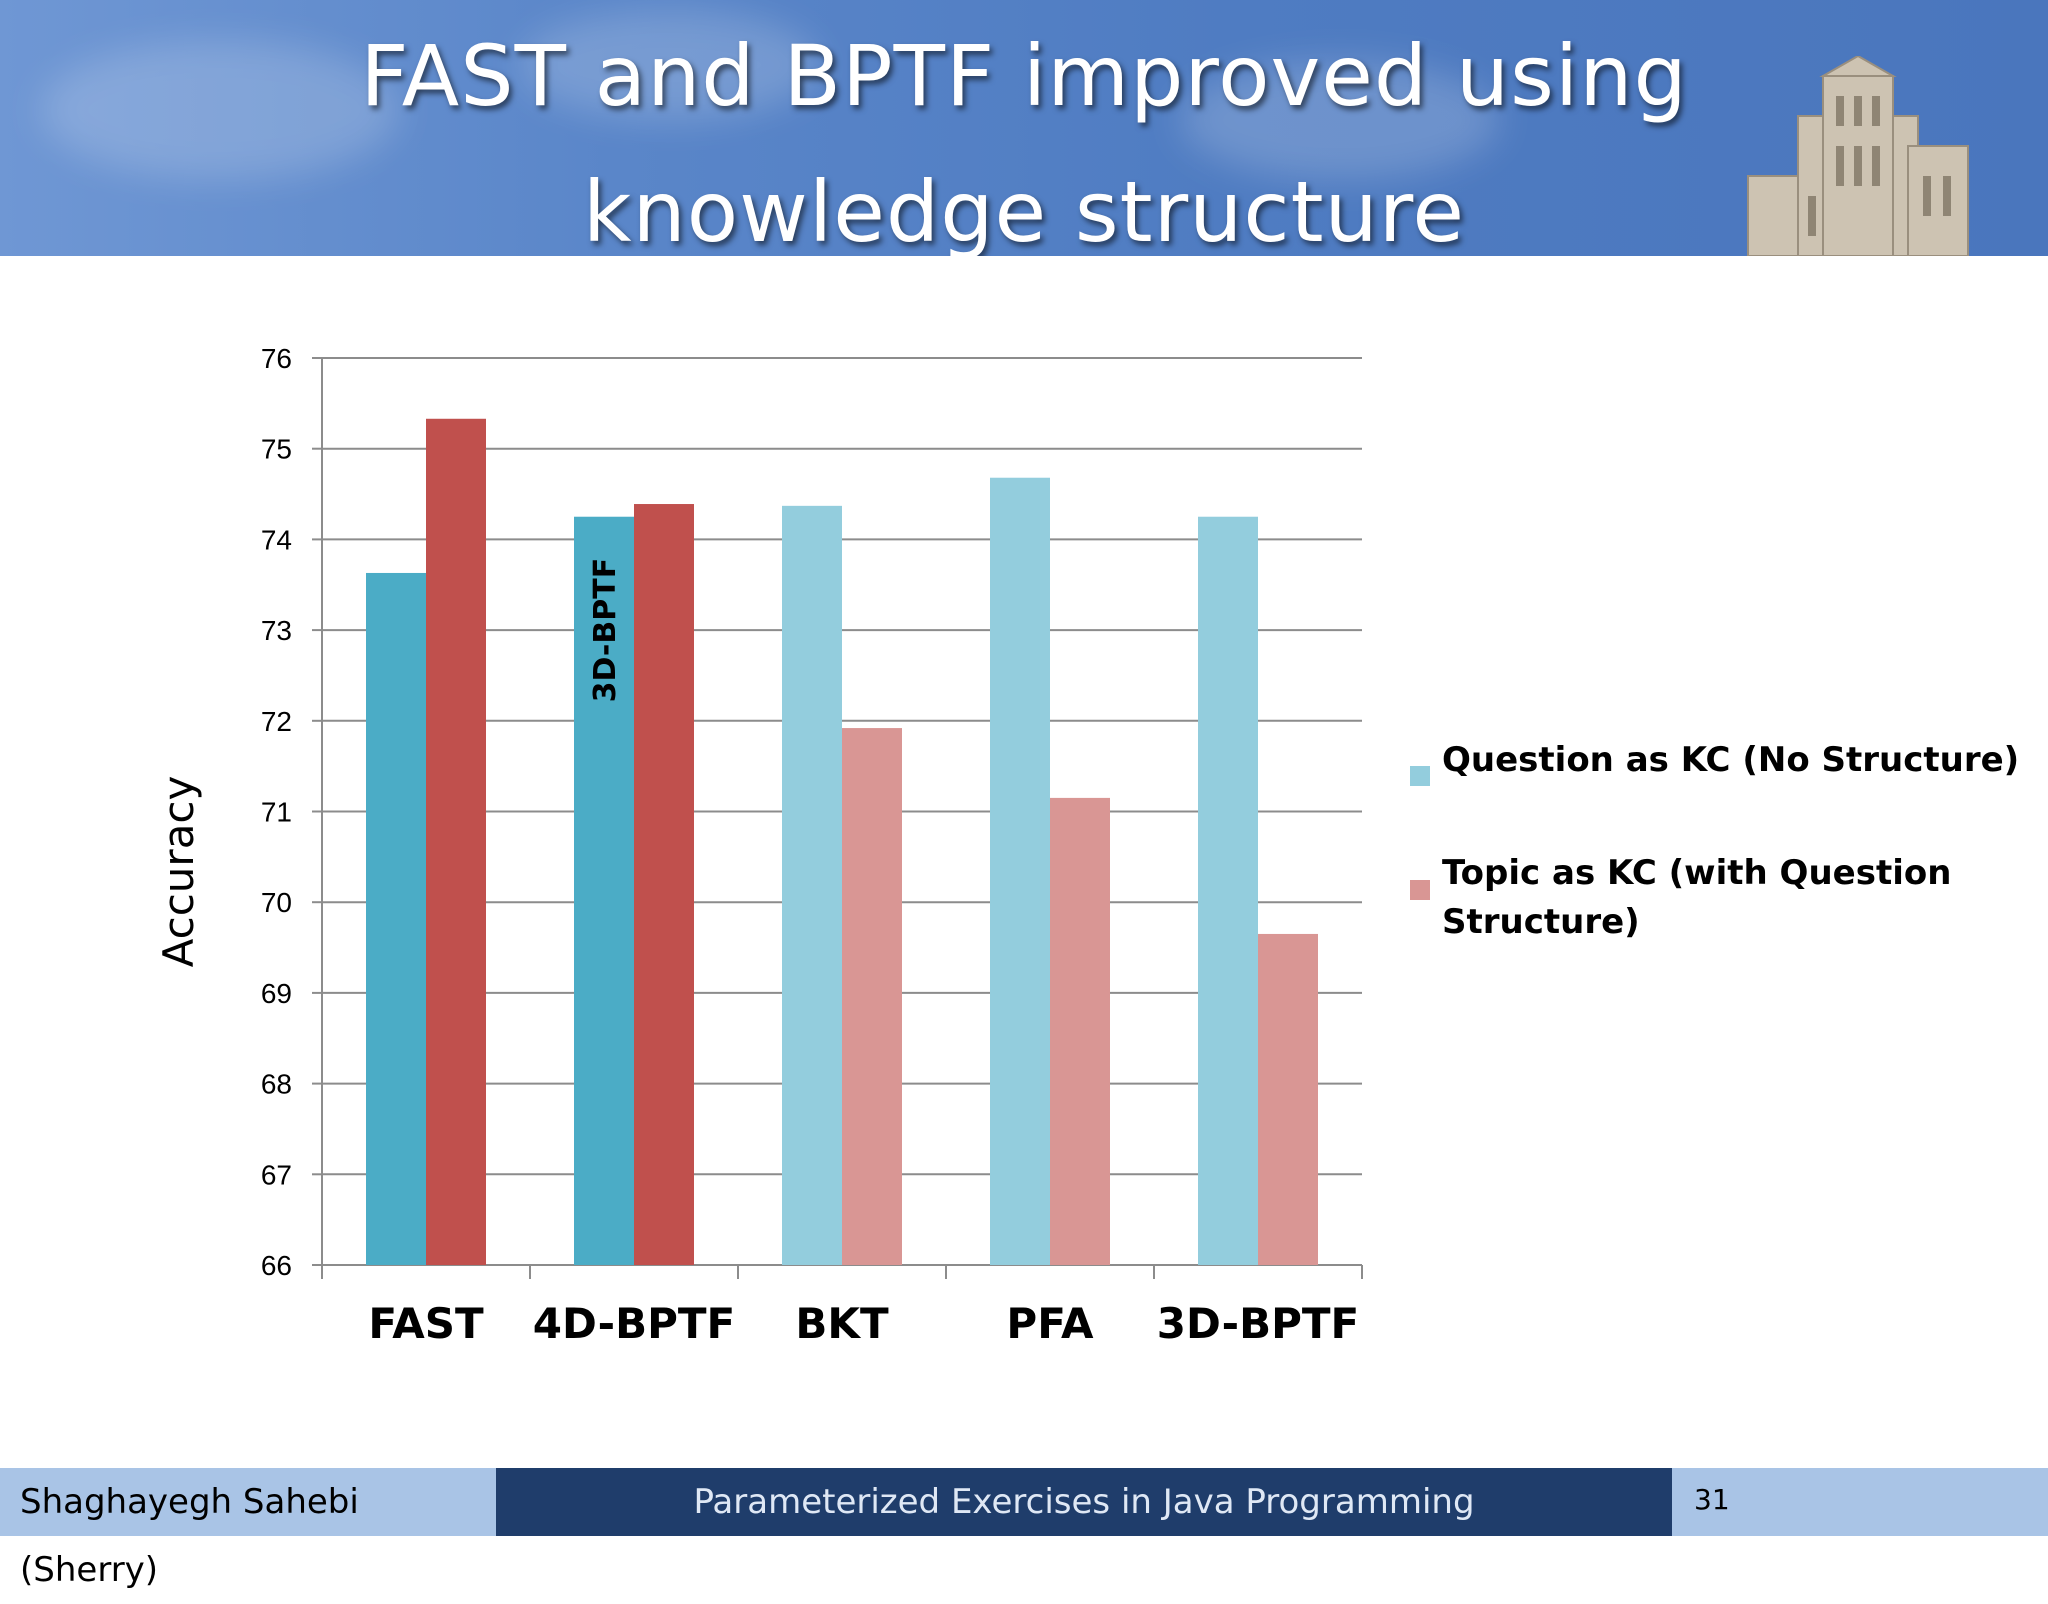 The height and width of the screenshot is (1604, 2048). Describe the element at coordinates (276, 1265) in the screenshot. I see `y-tick-label: 66` at that location.